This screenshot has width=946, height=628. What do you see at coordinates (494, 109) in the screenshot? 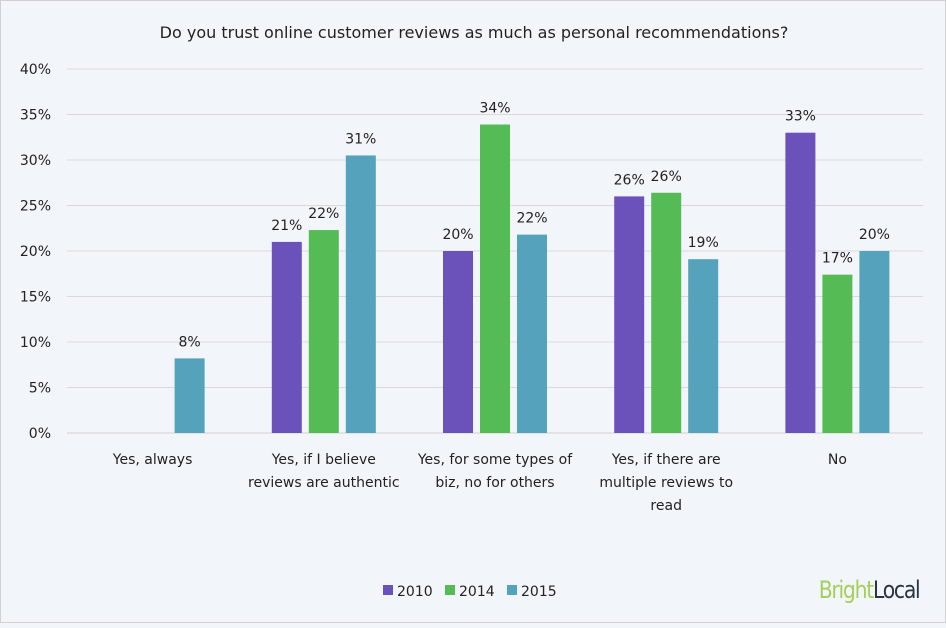
I see `data-label: 34%` at bounding box center [494, 109].